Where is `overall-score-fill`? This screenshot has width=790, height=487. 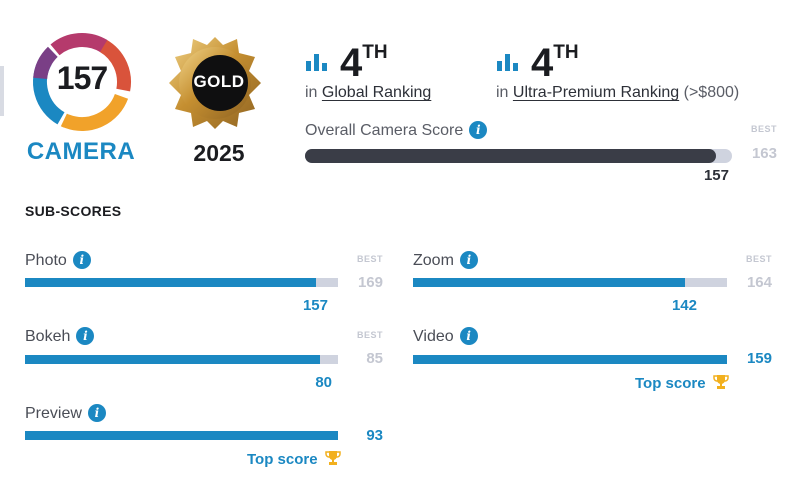
overall-score-fill is located at coordinates (511, 156).